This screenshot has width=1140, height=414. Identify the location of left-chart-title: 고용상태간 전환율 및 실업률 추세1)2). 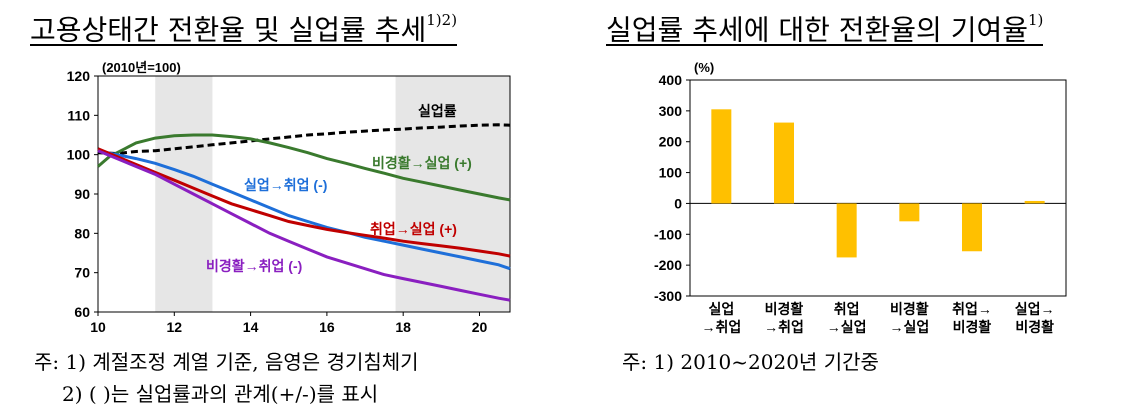
(244, 26).